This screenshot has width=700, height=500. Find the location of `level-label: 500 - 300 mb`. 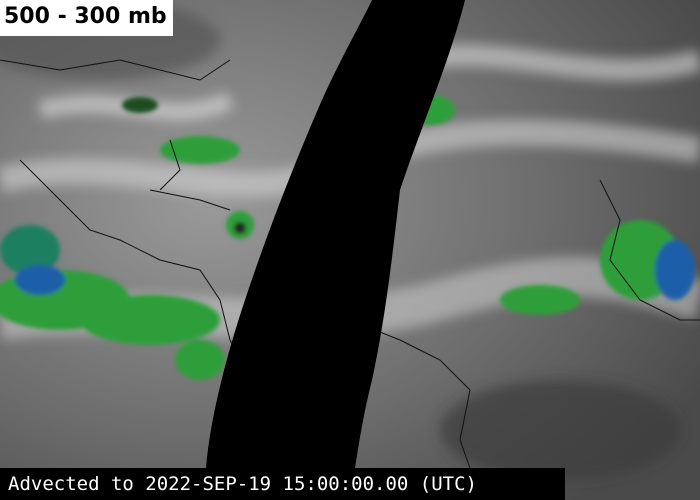

level-label: 500 - 300 mb is located at coordinates (86, 18).